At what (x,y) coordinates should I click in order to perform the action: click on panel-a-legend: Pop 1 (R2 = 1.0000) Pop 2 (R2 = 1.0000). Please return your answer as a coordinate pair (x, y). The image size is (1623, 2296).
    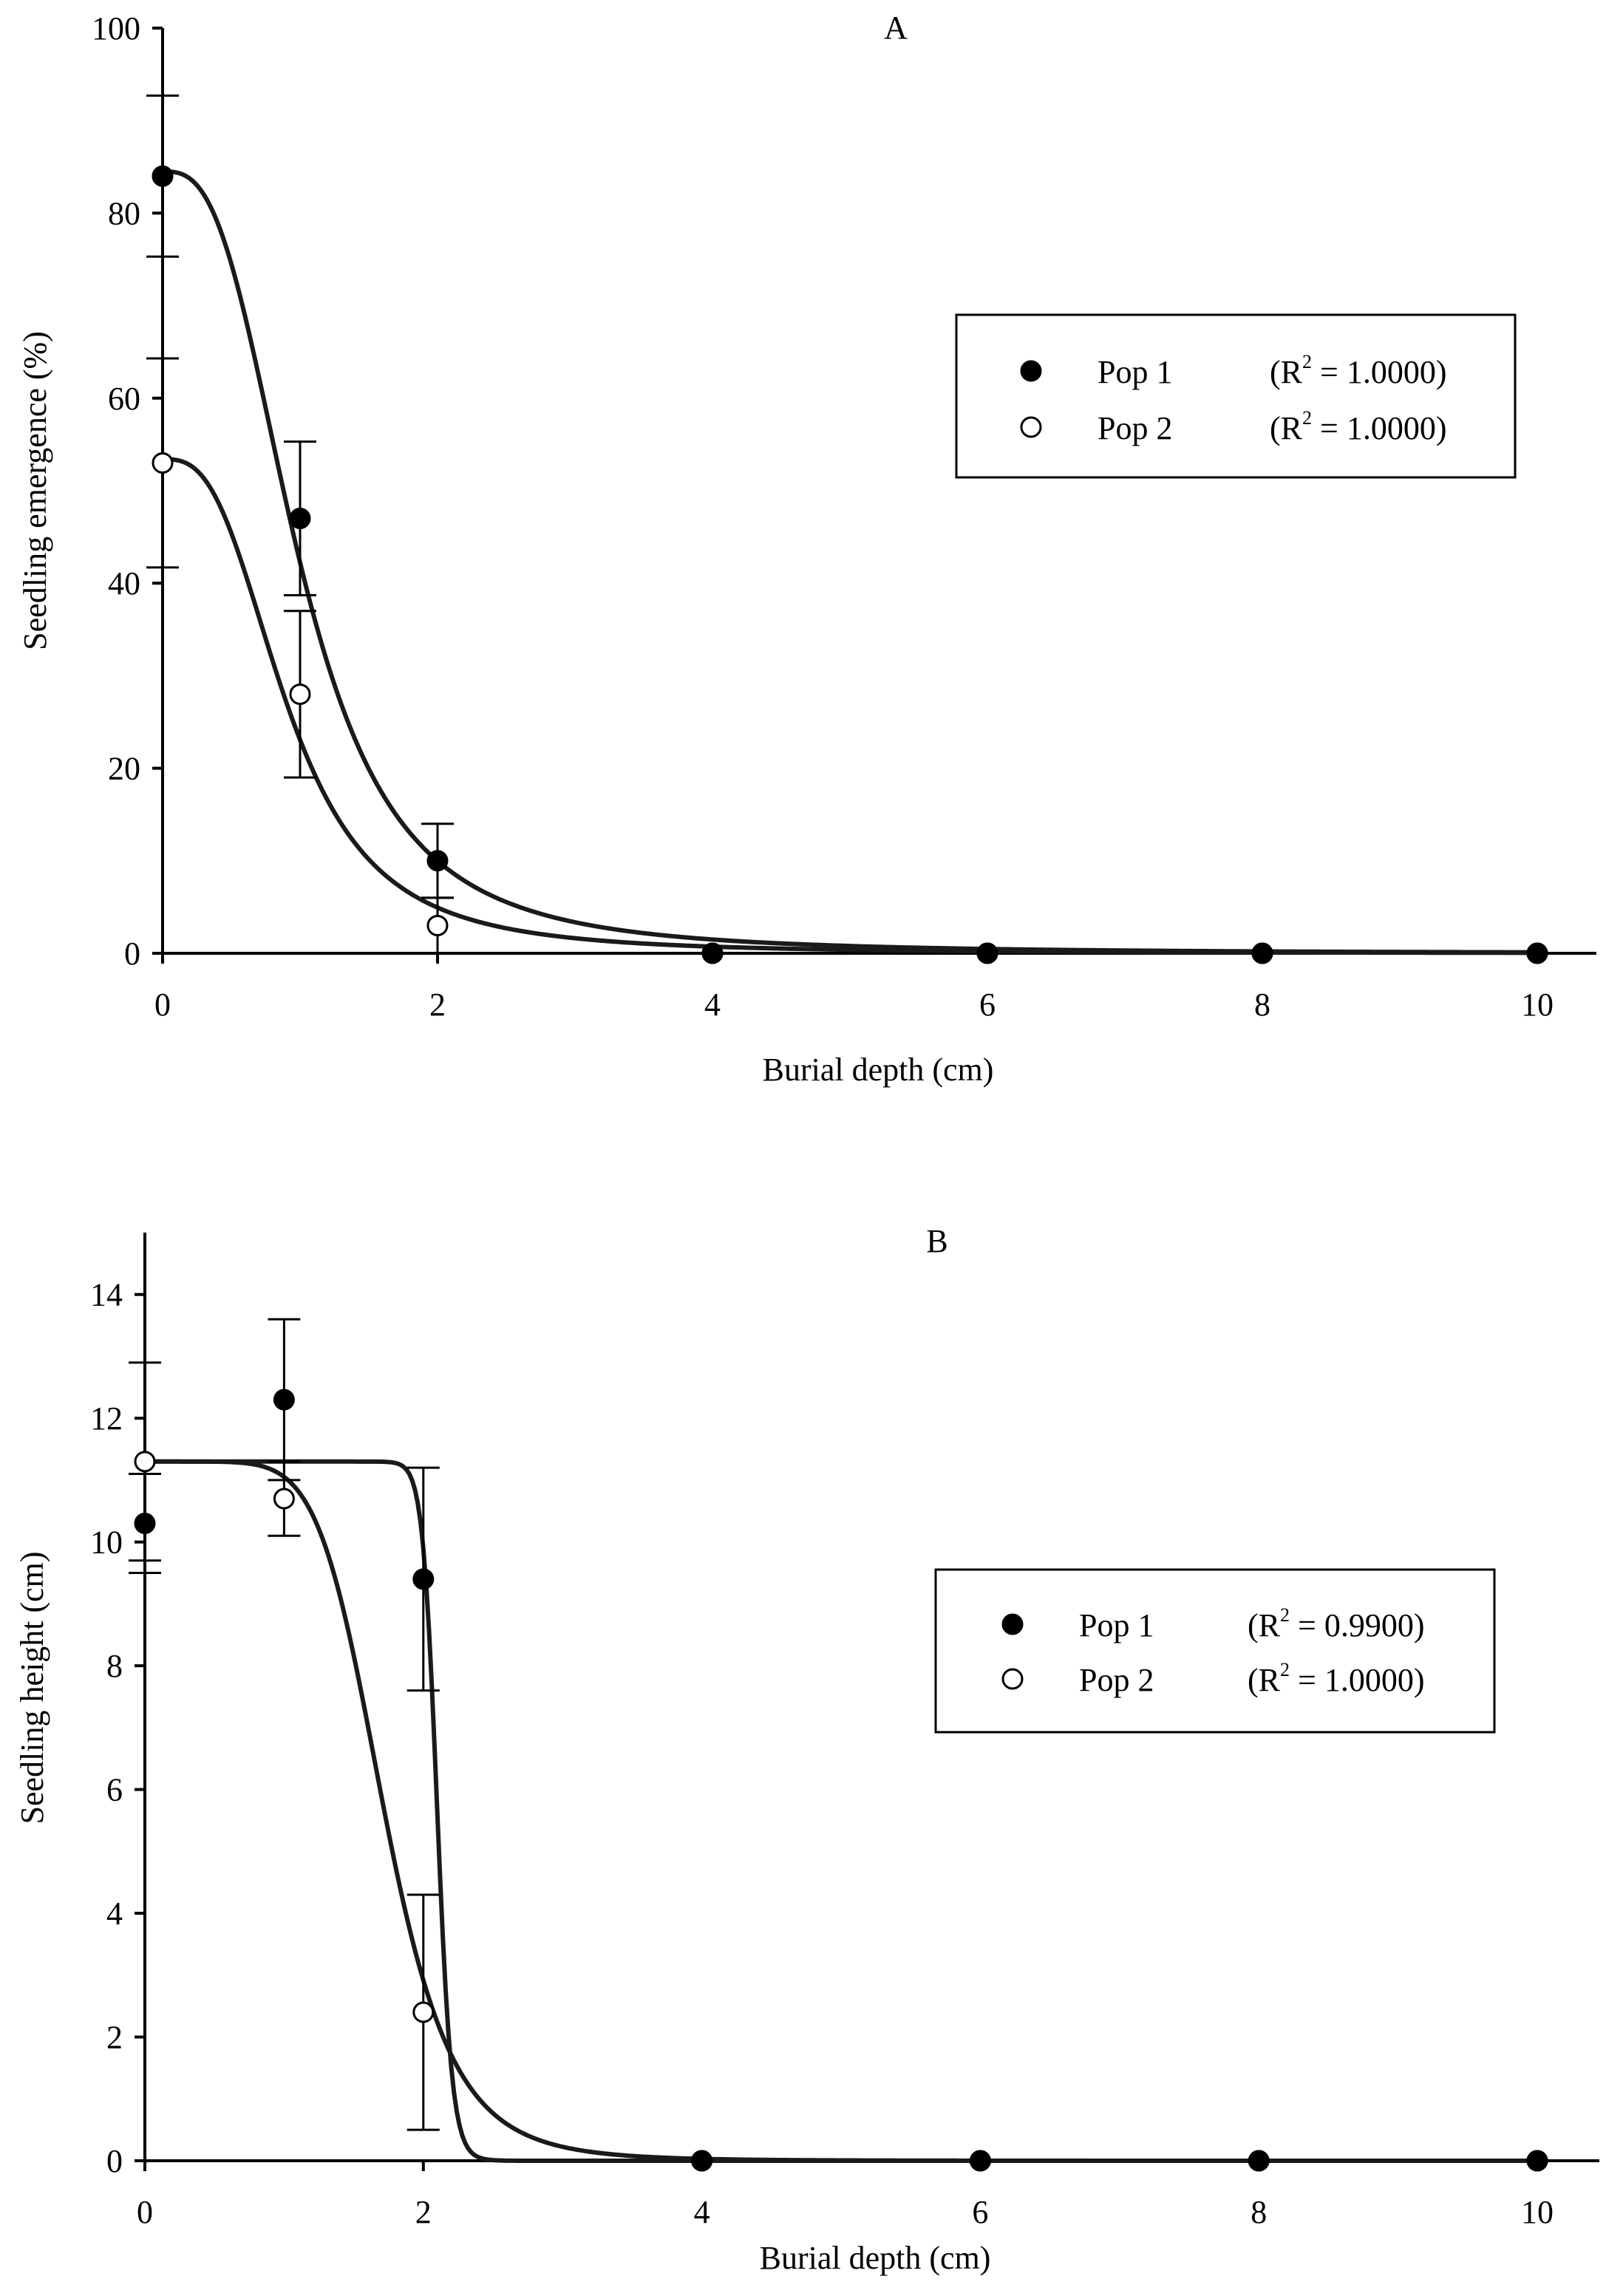
    Looking at the image, I should click on (1236, 396).